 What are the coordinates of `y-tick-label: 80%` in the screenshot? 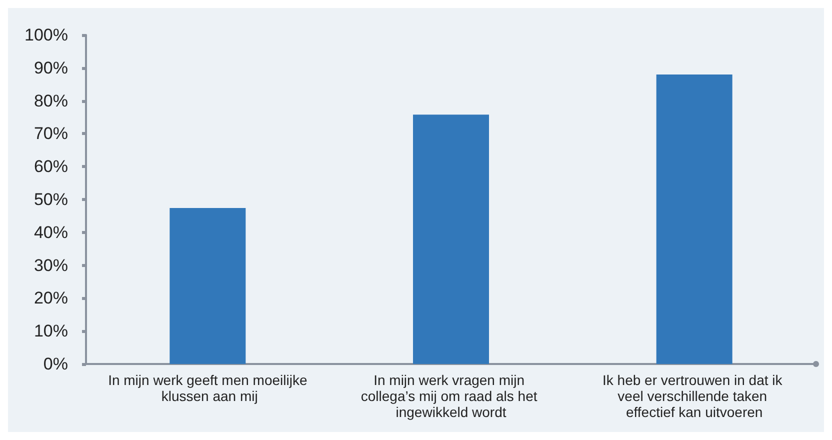 It's located at (51, 100).